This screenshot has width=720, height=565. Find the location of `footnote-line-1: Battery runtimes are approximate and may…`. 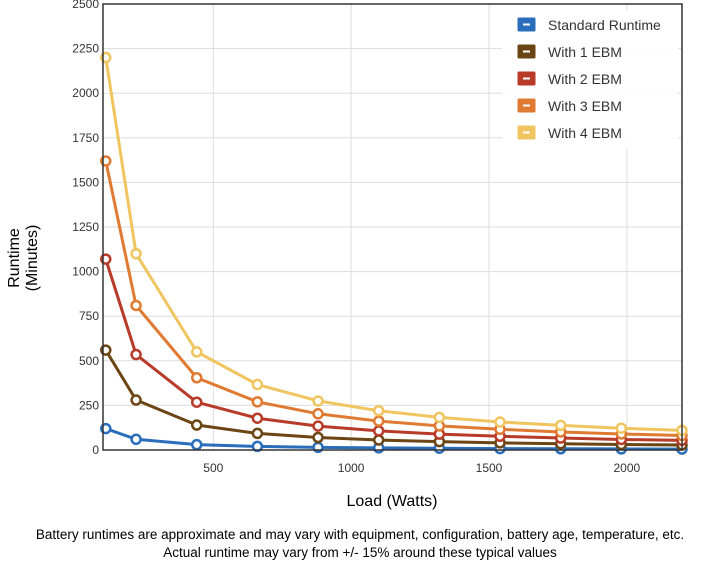

footnote-line-1: Battery runtimes are approximate and may… is located at coordinates (360, 534).